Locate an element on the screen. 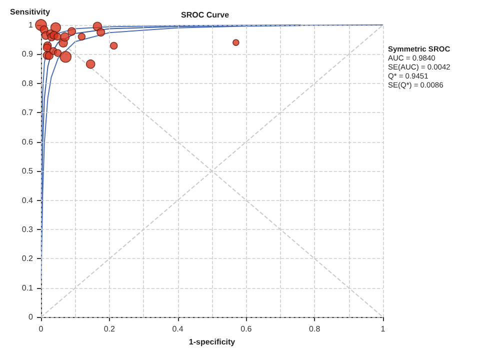 Image resolution: width=482 pixels, height=351 pixels. y-tick-label: 0.6 is located at coordinates (28, 141).